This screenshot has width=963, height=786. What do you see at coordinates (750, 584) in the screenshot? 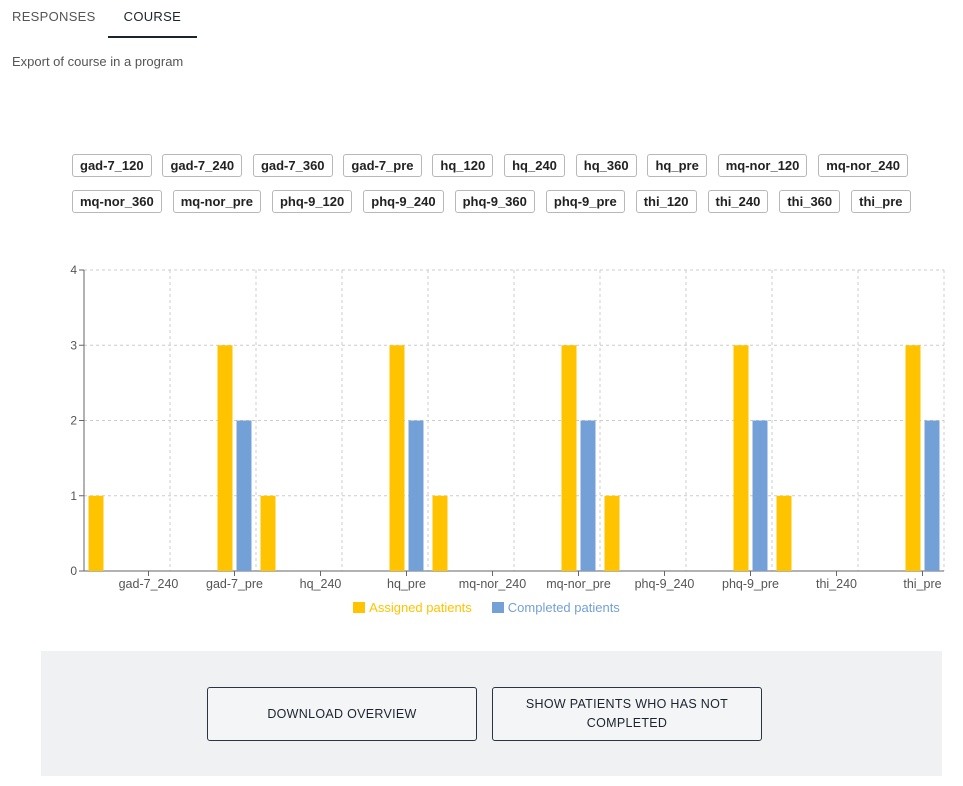
I see `x-tick-label: phq-9_pre` at bounding box center [750, 584].